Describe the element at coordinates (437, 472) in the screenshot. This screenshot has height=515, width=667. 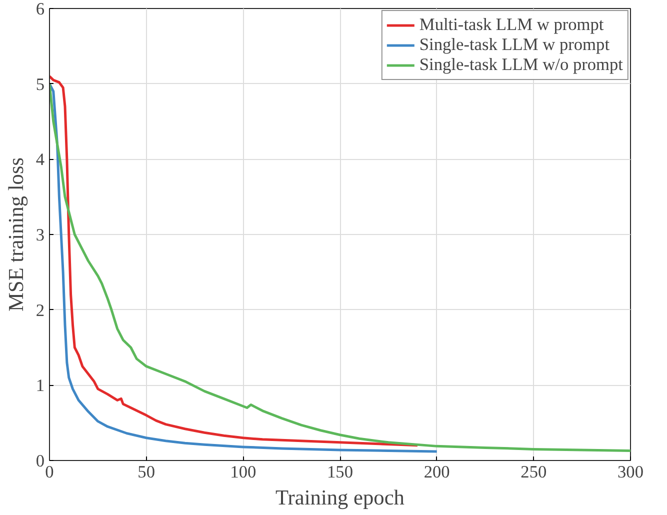
I see `x-tick-label: 200` at that location.